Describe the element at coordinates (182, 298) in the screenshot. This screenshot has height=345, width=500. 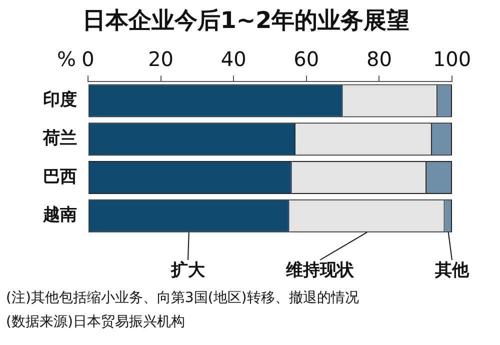
I see `text: (注)其他包括缩小业务、向第3国(地区)转移、撤退的情况` at that location.